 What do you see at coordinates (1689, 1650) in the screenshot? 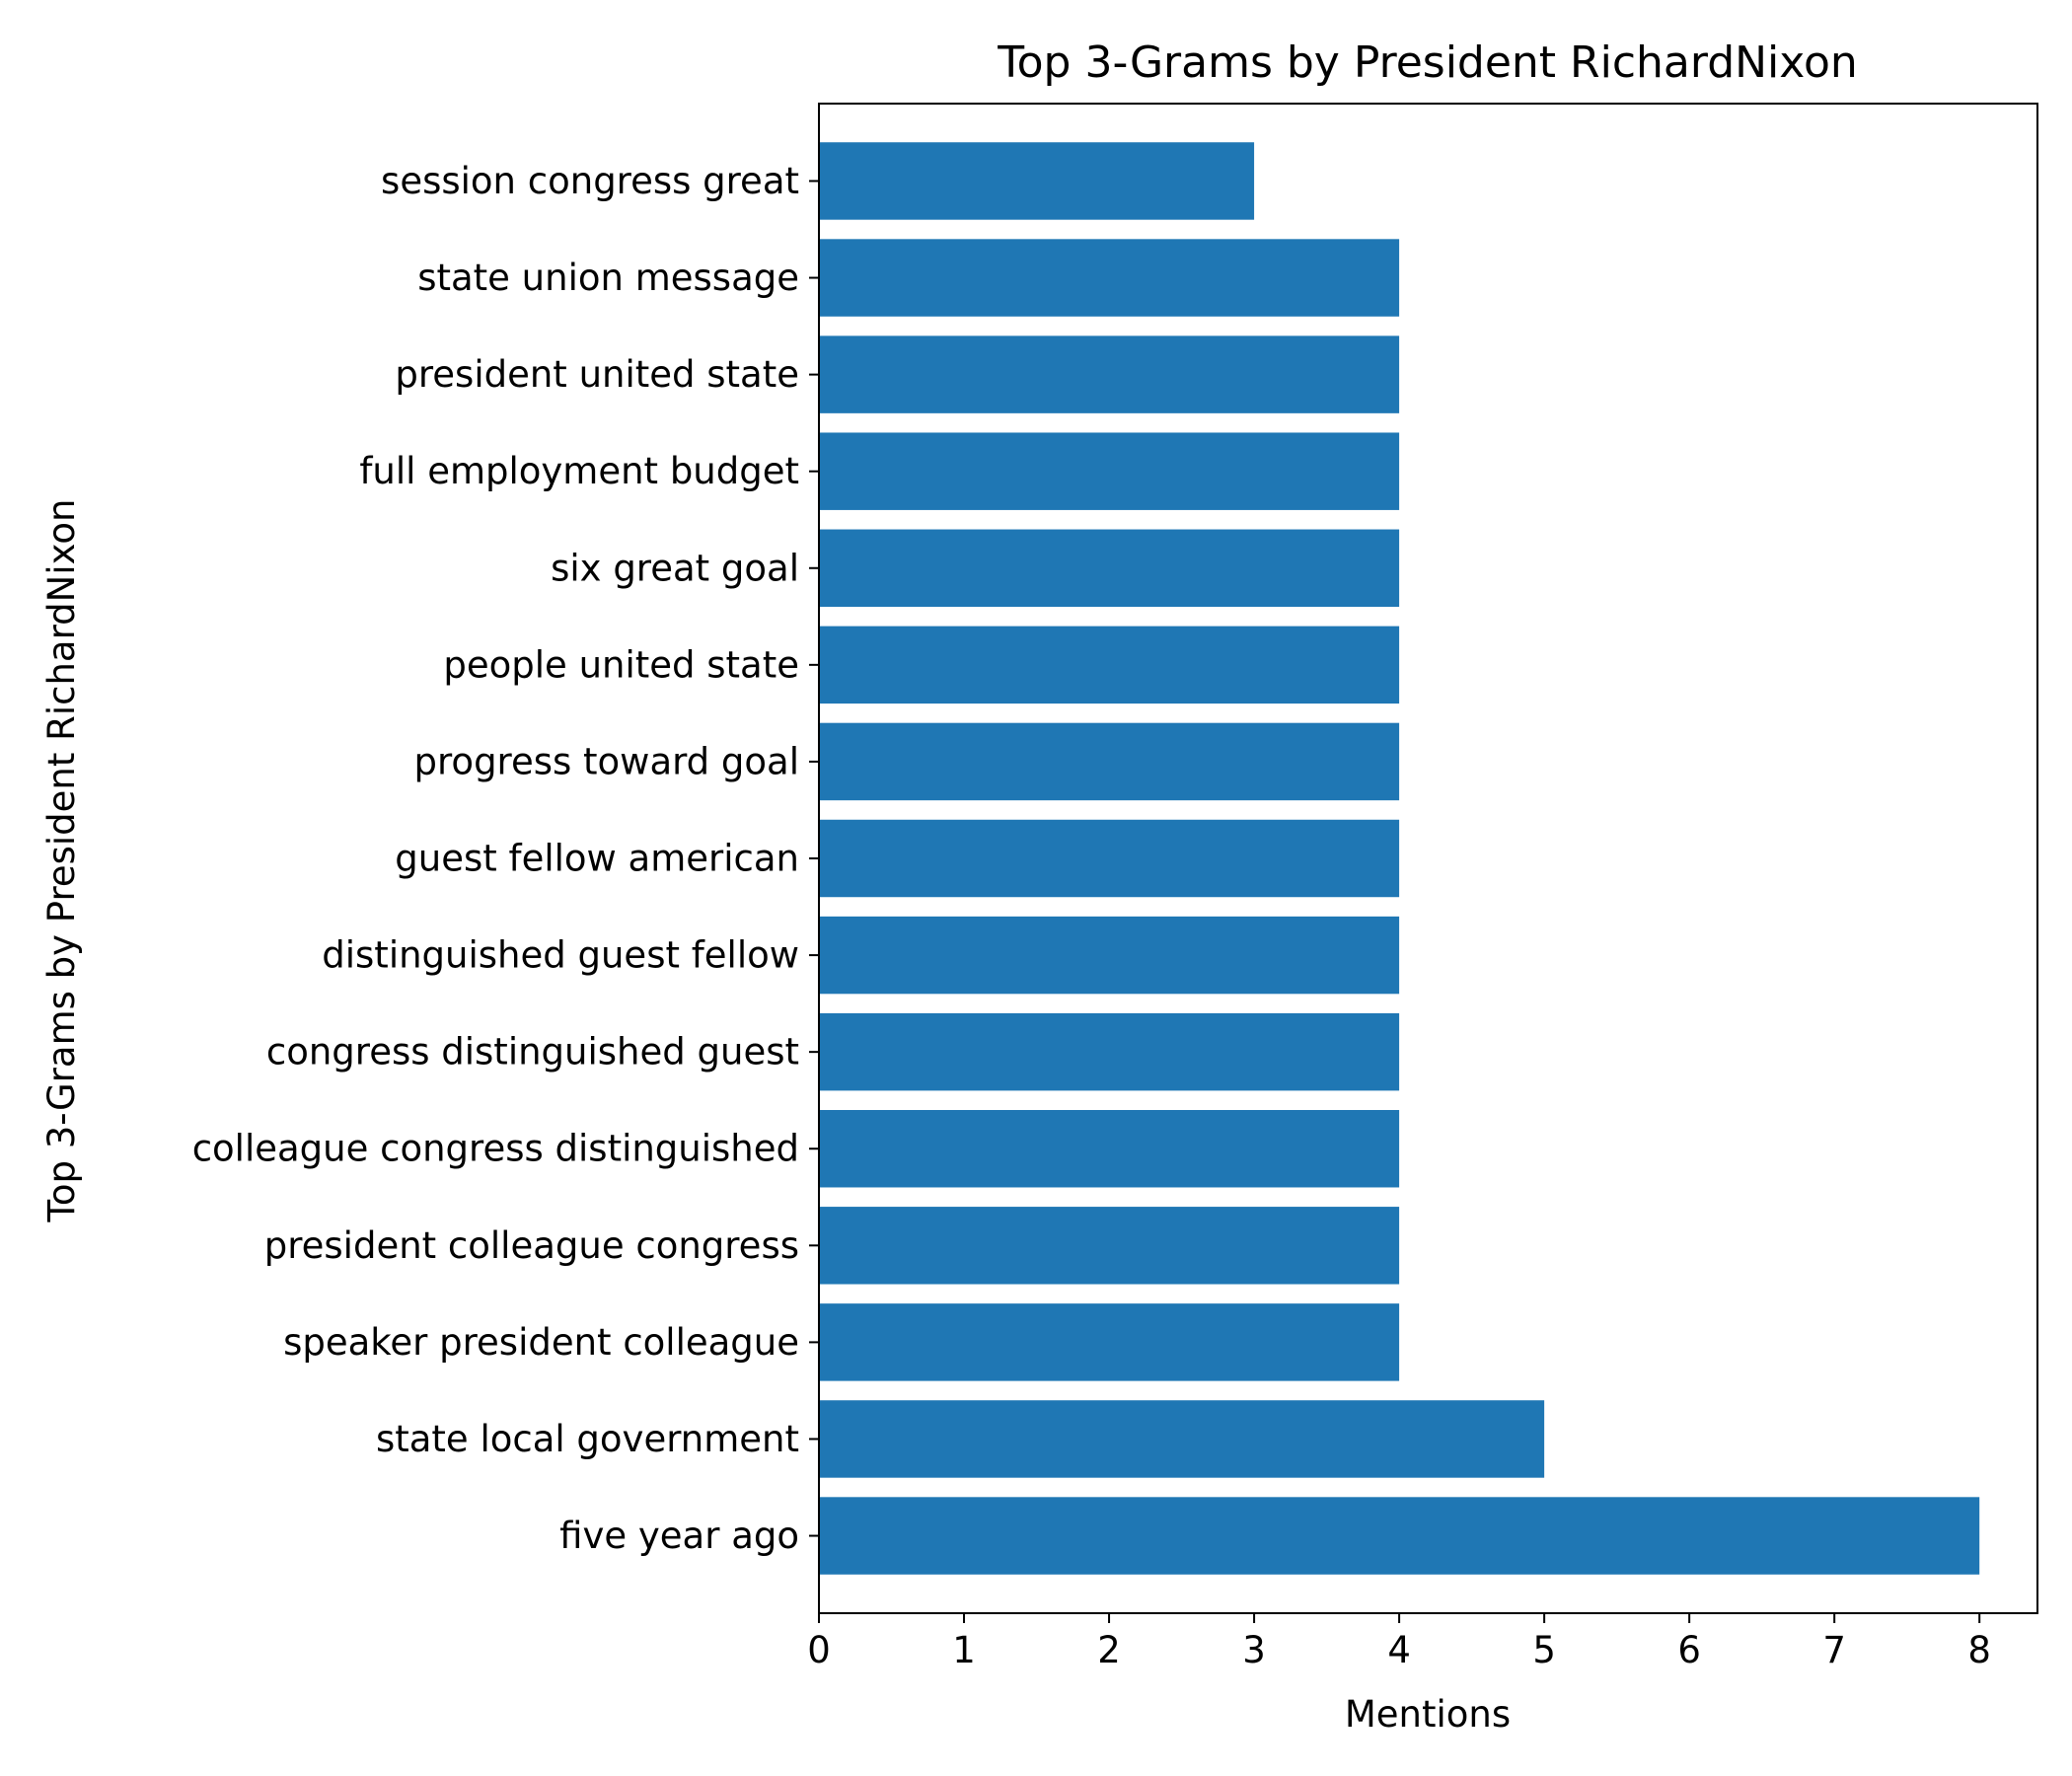
I see `x-tick-label: 6` at bounding box center [1689, 1650].